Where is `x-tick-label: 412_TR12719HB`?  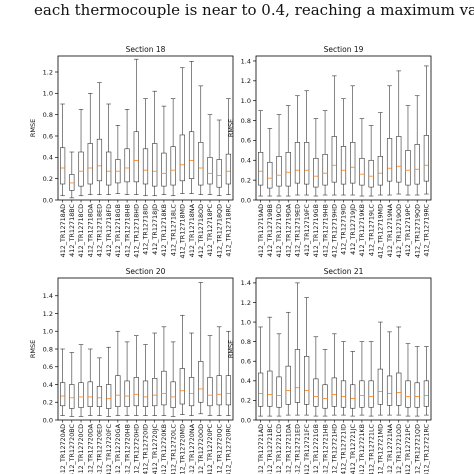
x-tick-label: 412_TR12719HB is located at coordinates (325, 230).